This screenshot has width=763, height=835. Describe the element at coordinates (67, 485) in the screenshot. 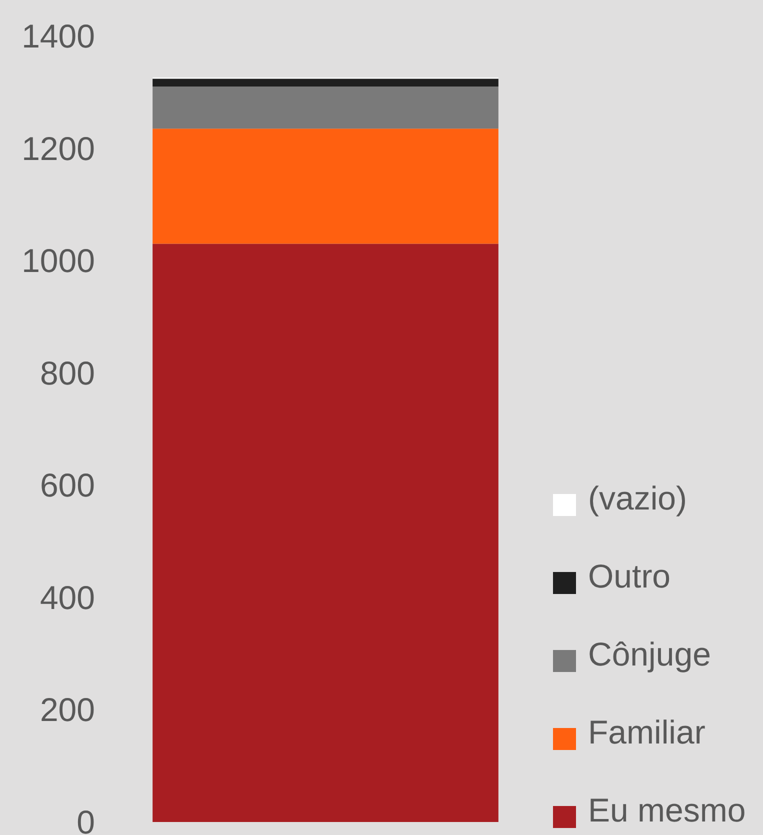

I see `y-tick-label: 600` at that location.